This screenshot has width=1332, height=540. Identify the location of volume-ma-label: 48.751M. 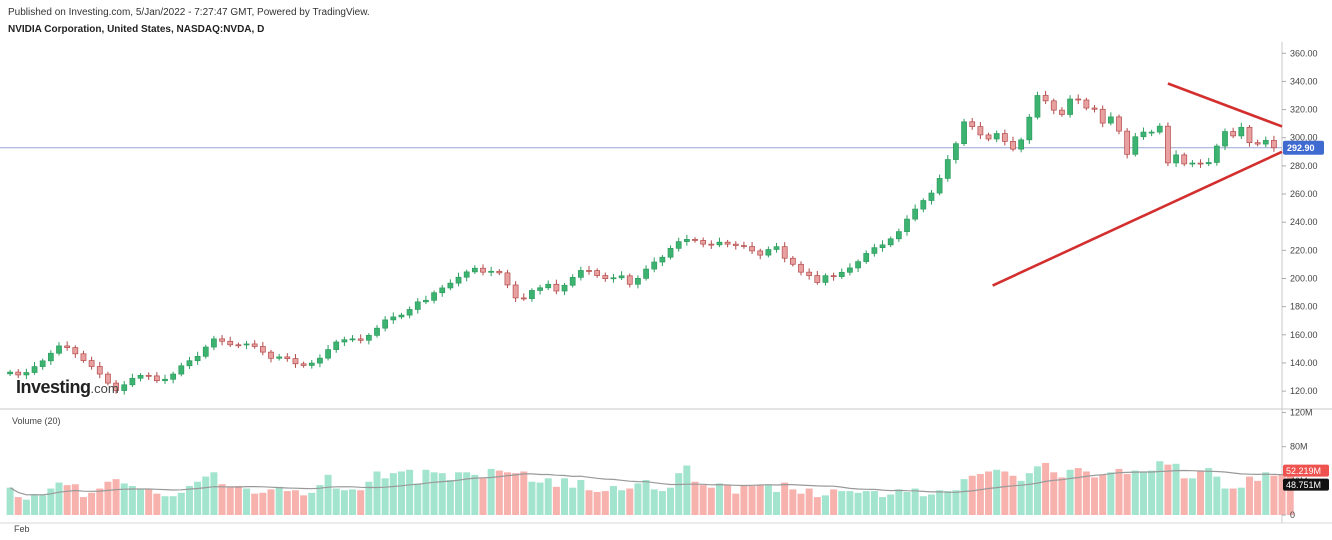
(1303, 485).